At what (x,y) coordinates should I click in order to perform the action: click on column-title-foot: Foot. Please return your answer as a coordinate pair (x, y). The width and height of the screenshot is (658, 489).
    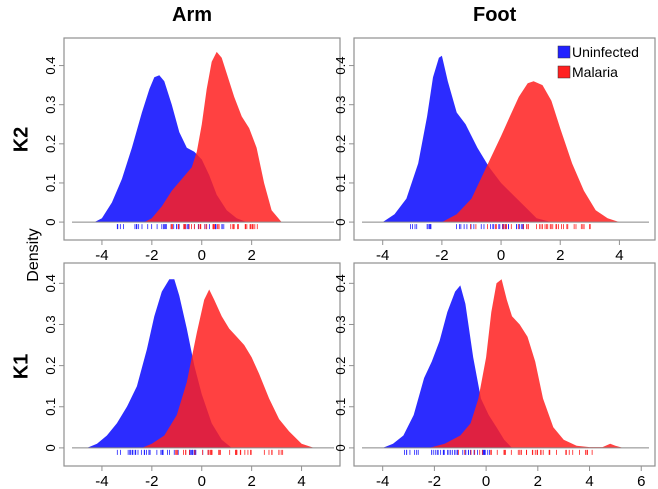
    Looking at the image, I should click on (495, 15).